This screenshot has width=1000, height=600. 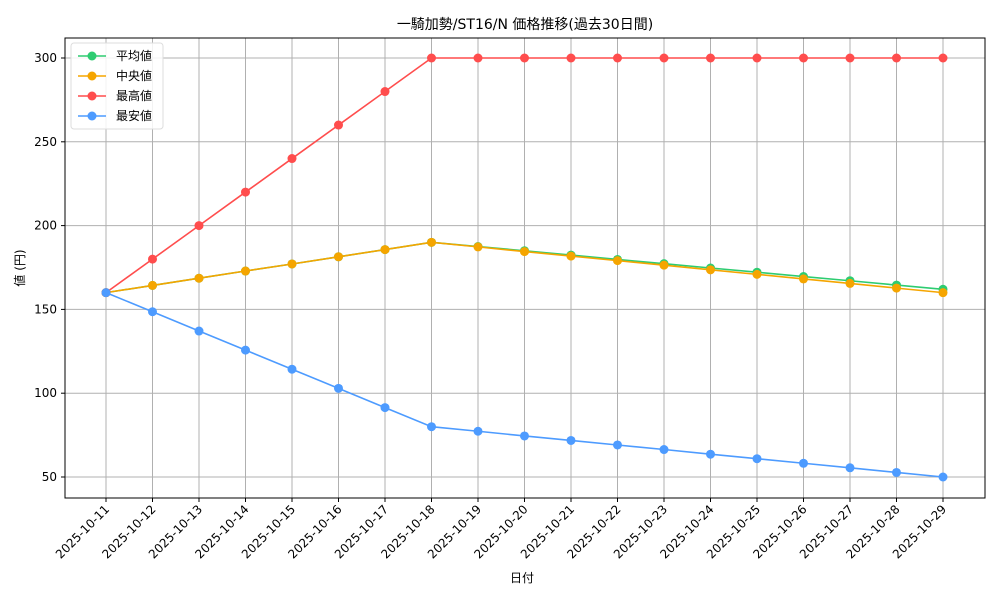 What do you see at coordinates (115, 75) in the screenshot?
I see `legend-item: 中央値` at bounding box center [115, 75].